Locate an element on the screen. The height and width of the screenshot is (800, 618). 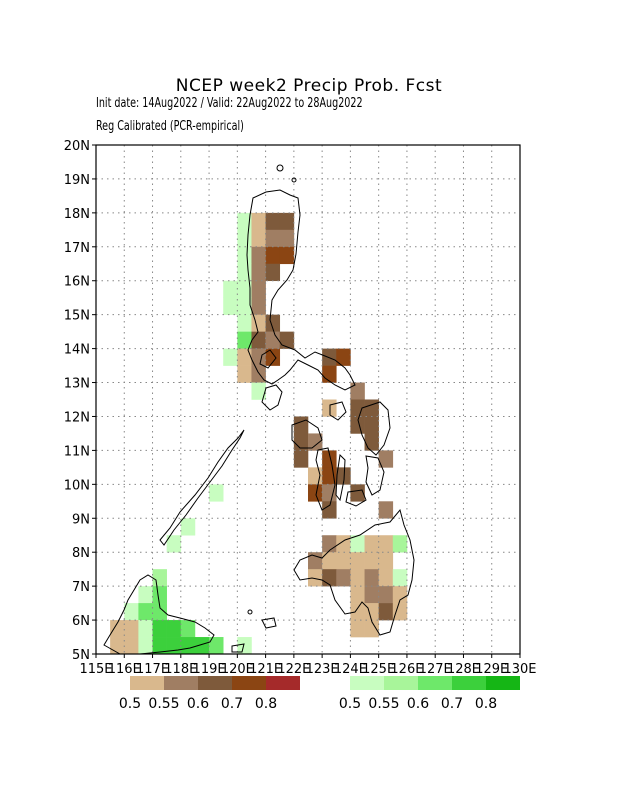
map-title: NCEP week2 Precip Prob. Fcst is located at coordinates (309, 86).